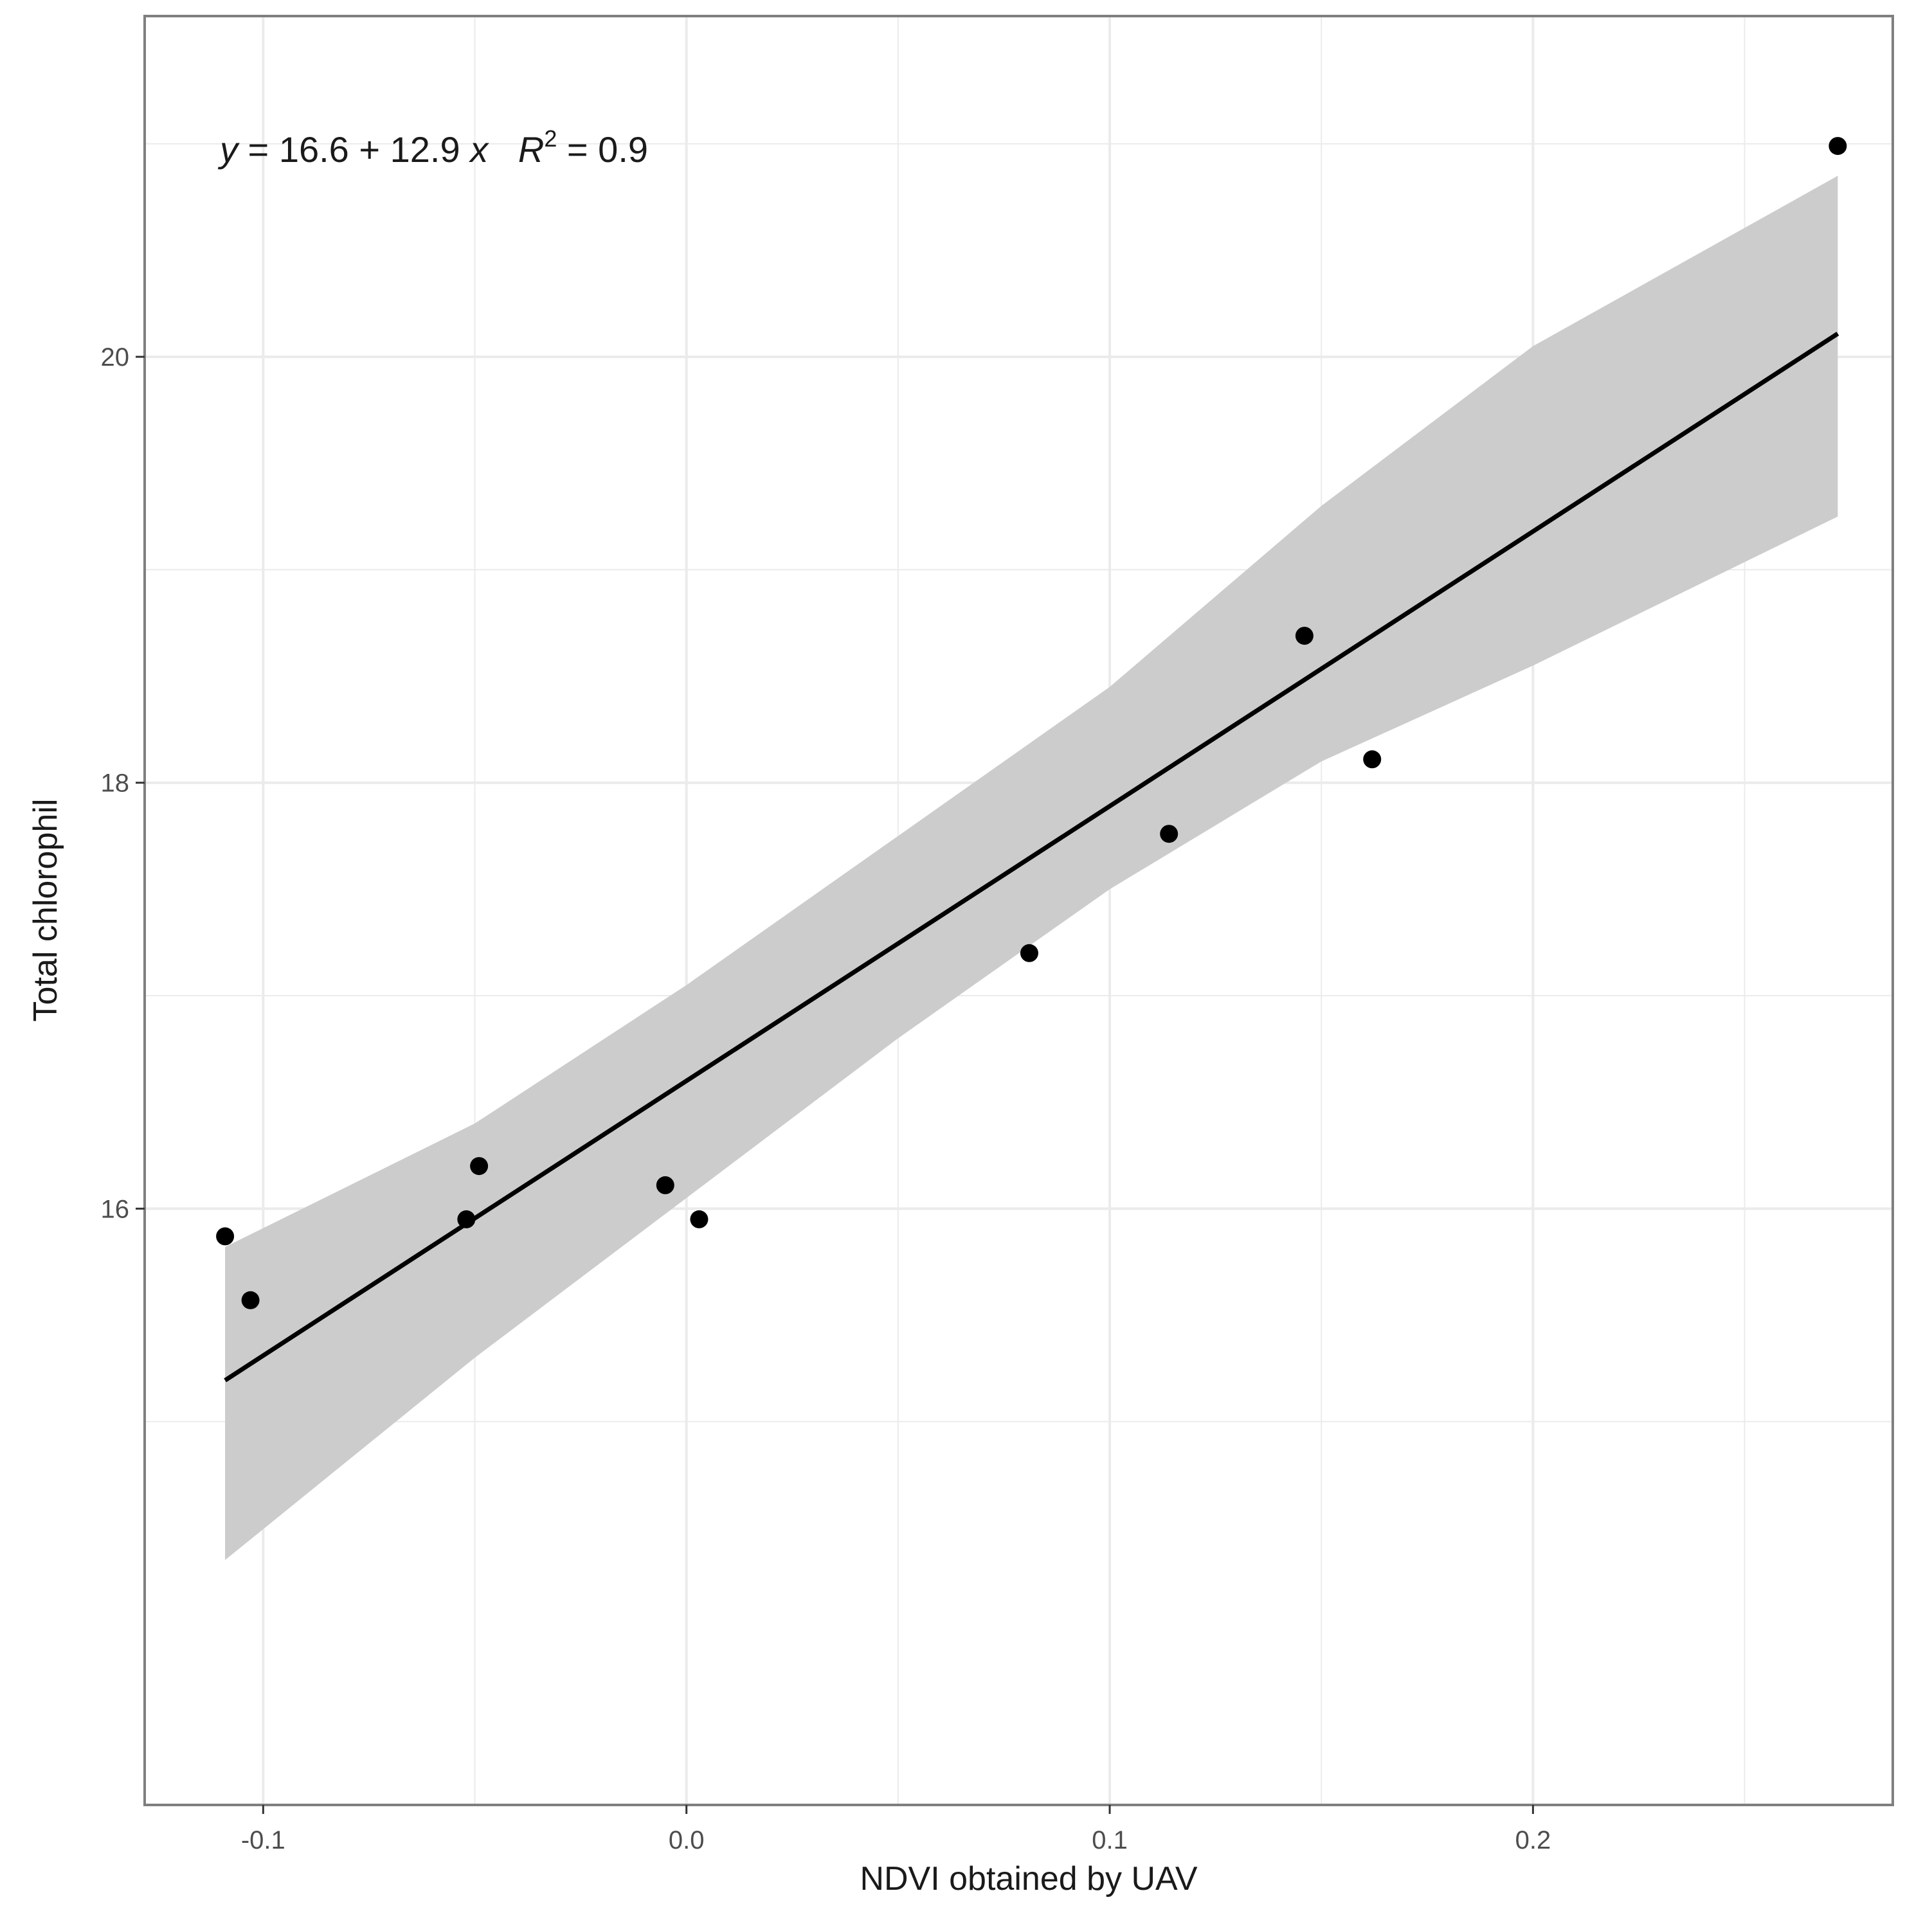 This screenshot has height=1920, width=1932. What do you see at coordinates (1110, 1840) in the screenshot?
I see `x-tick-label: 0.1` at bounding box center [1110, 1840].